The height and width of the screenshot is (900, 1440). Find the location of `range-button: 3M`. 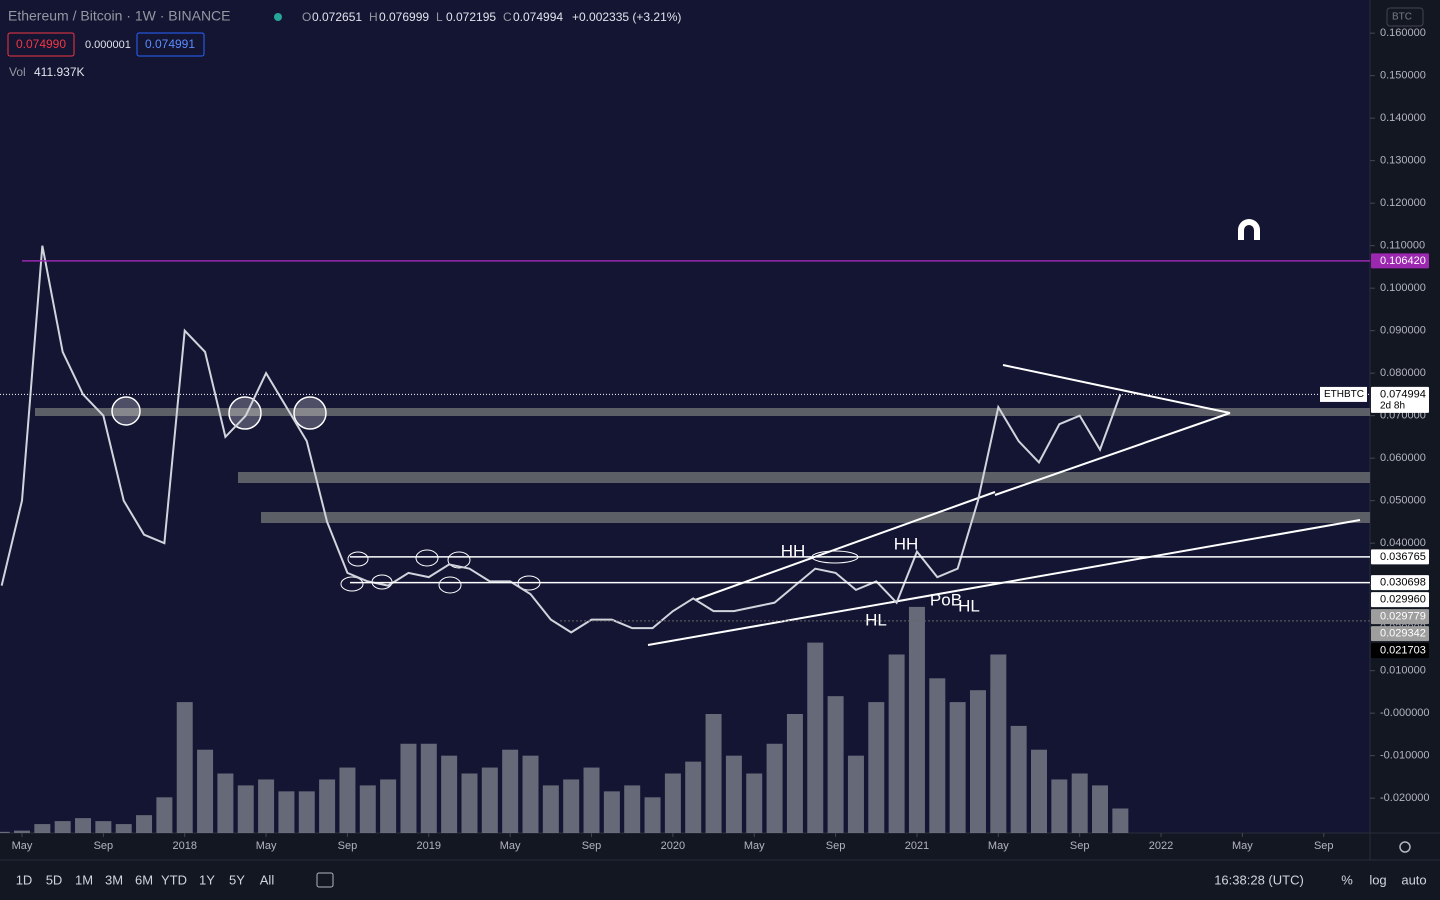

range-button: 3M is located at coordinates (114, 879).